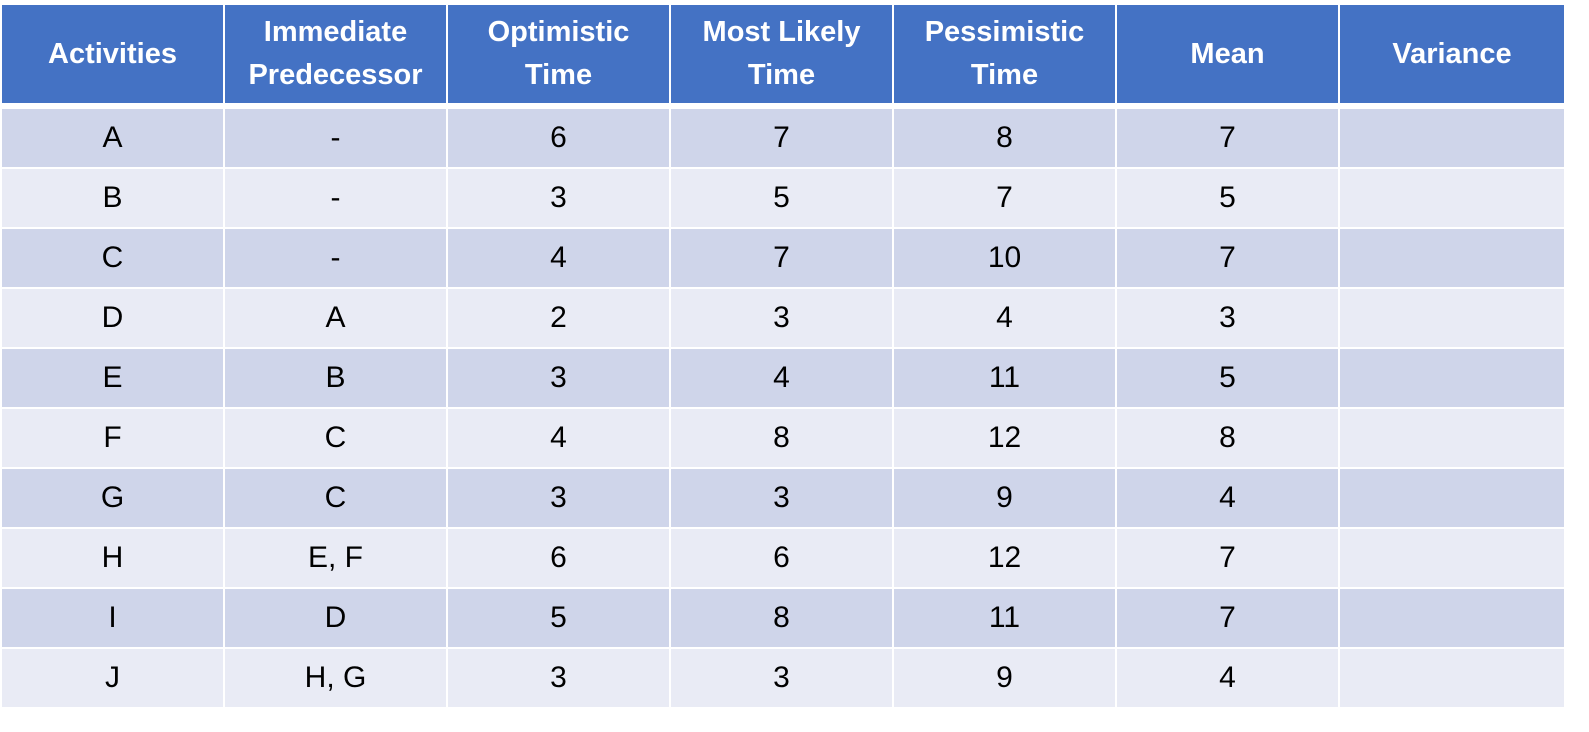 The height and width of the screenshot is (732, 1589). Describe the element at coordinates (781, 32) in the screenshot. I see `header-most-likely-line-1: Most Likely` at that location.